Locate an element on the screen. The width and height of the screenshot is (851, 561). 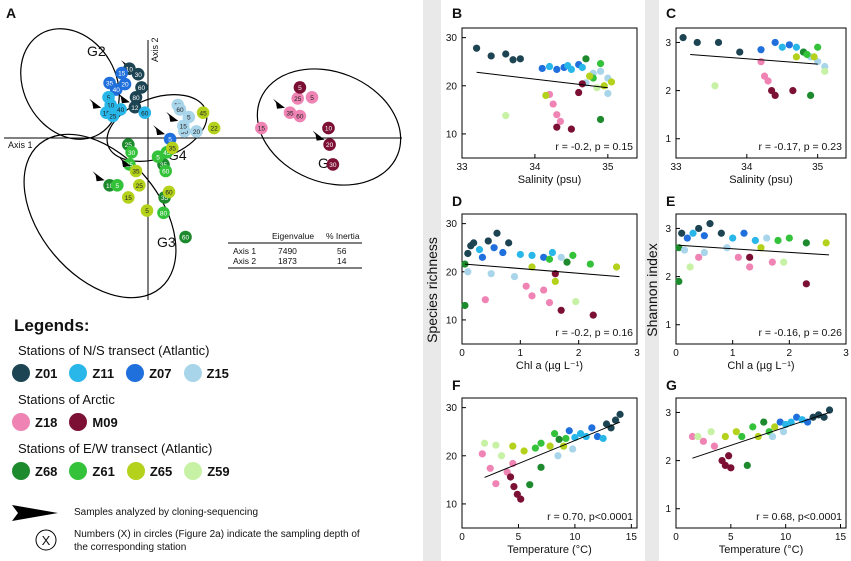
pca-point-depth: 45 is located at coordinates (167, 153).